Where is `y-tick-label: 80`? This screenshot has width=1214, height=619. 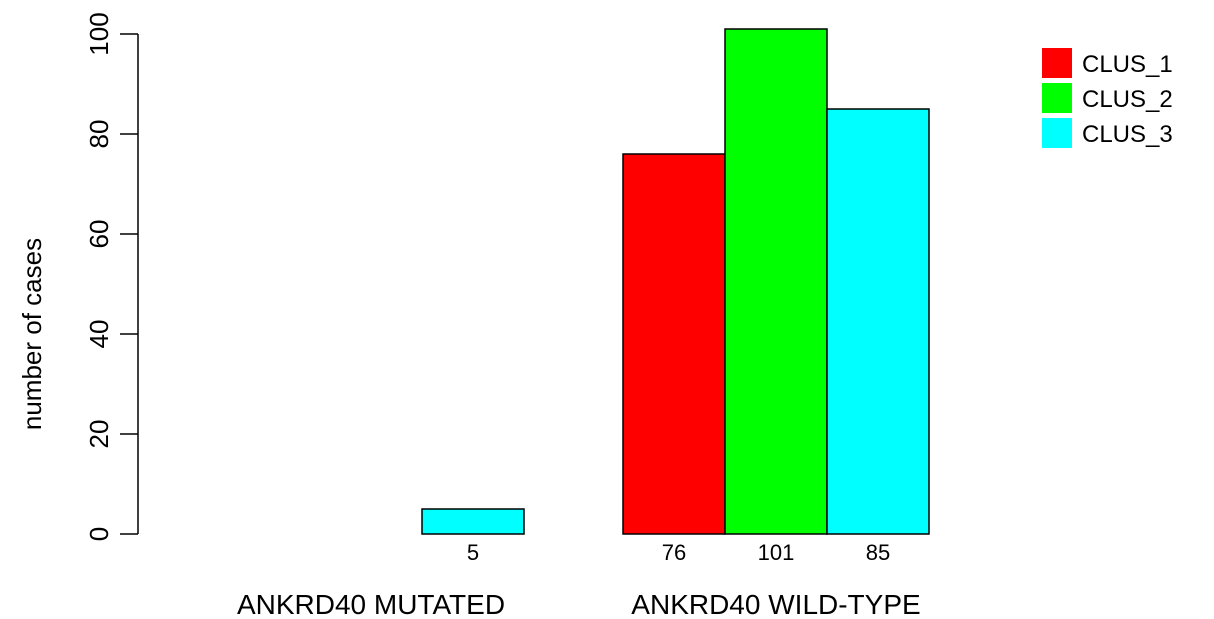
y-tick-label: 80 is located at coordinates (99, 134).